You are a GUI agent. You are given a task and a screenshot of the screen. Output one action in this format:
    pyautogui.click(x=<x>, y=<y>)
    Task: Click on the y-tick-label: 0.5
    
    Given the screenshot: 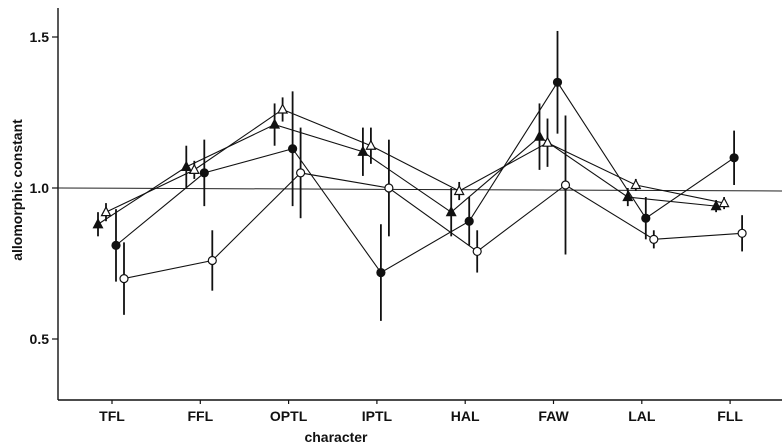 What is the action you would take?
    pyautogui.click(x=40, y=339)
    